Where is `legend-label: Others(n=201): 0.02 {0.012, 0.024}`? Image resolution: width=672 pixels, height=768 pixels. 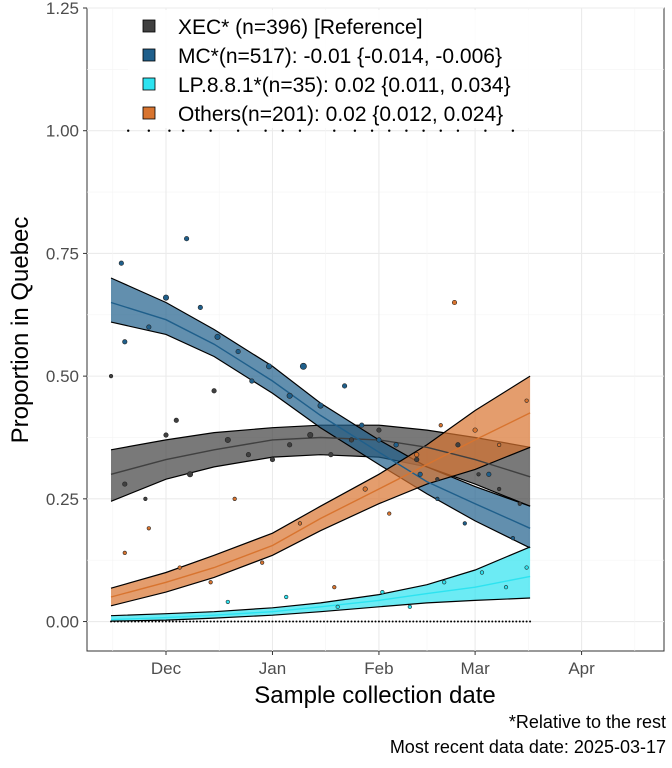 legend-label: Others(n=201): 0.02 {0.012, 0.024} is located at coordinates (340, 114).